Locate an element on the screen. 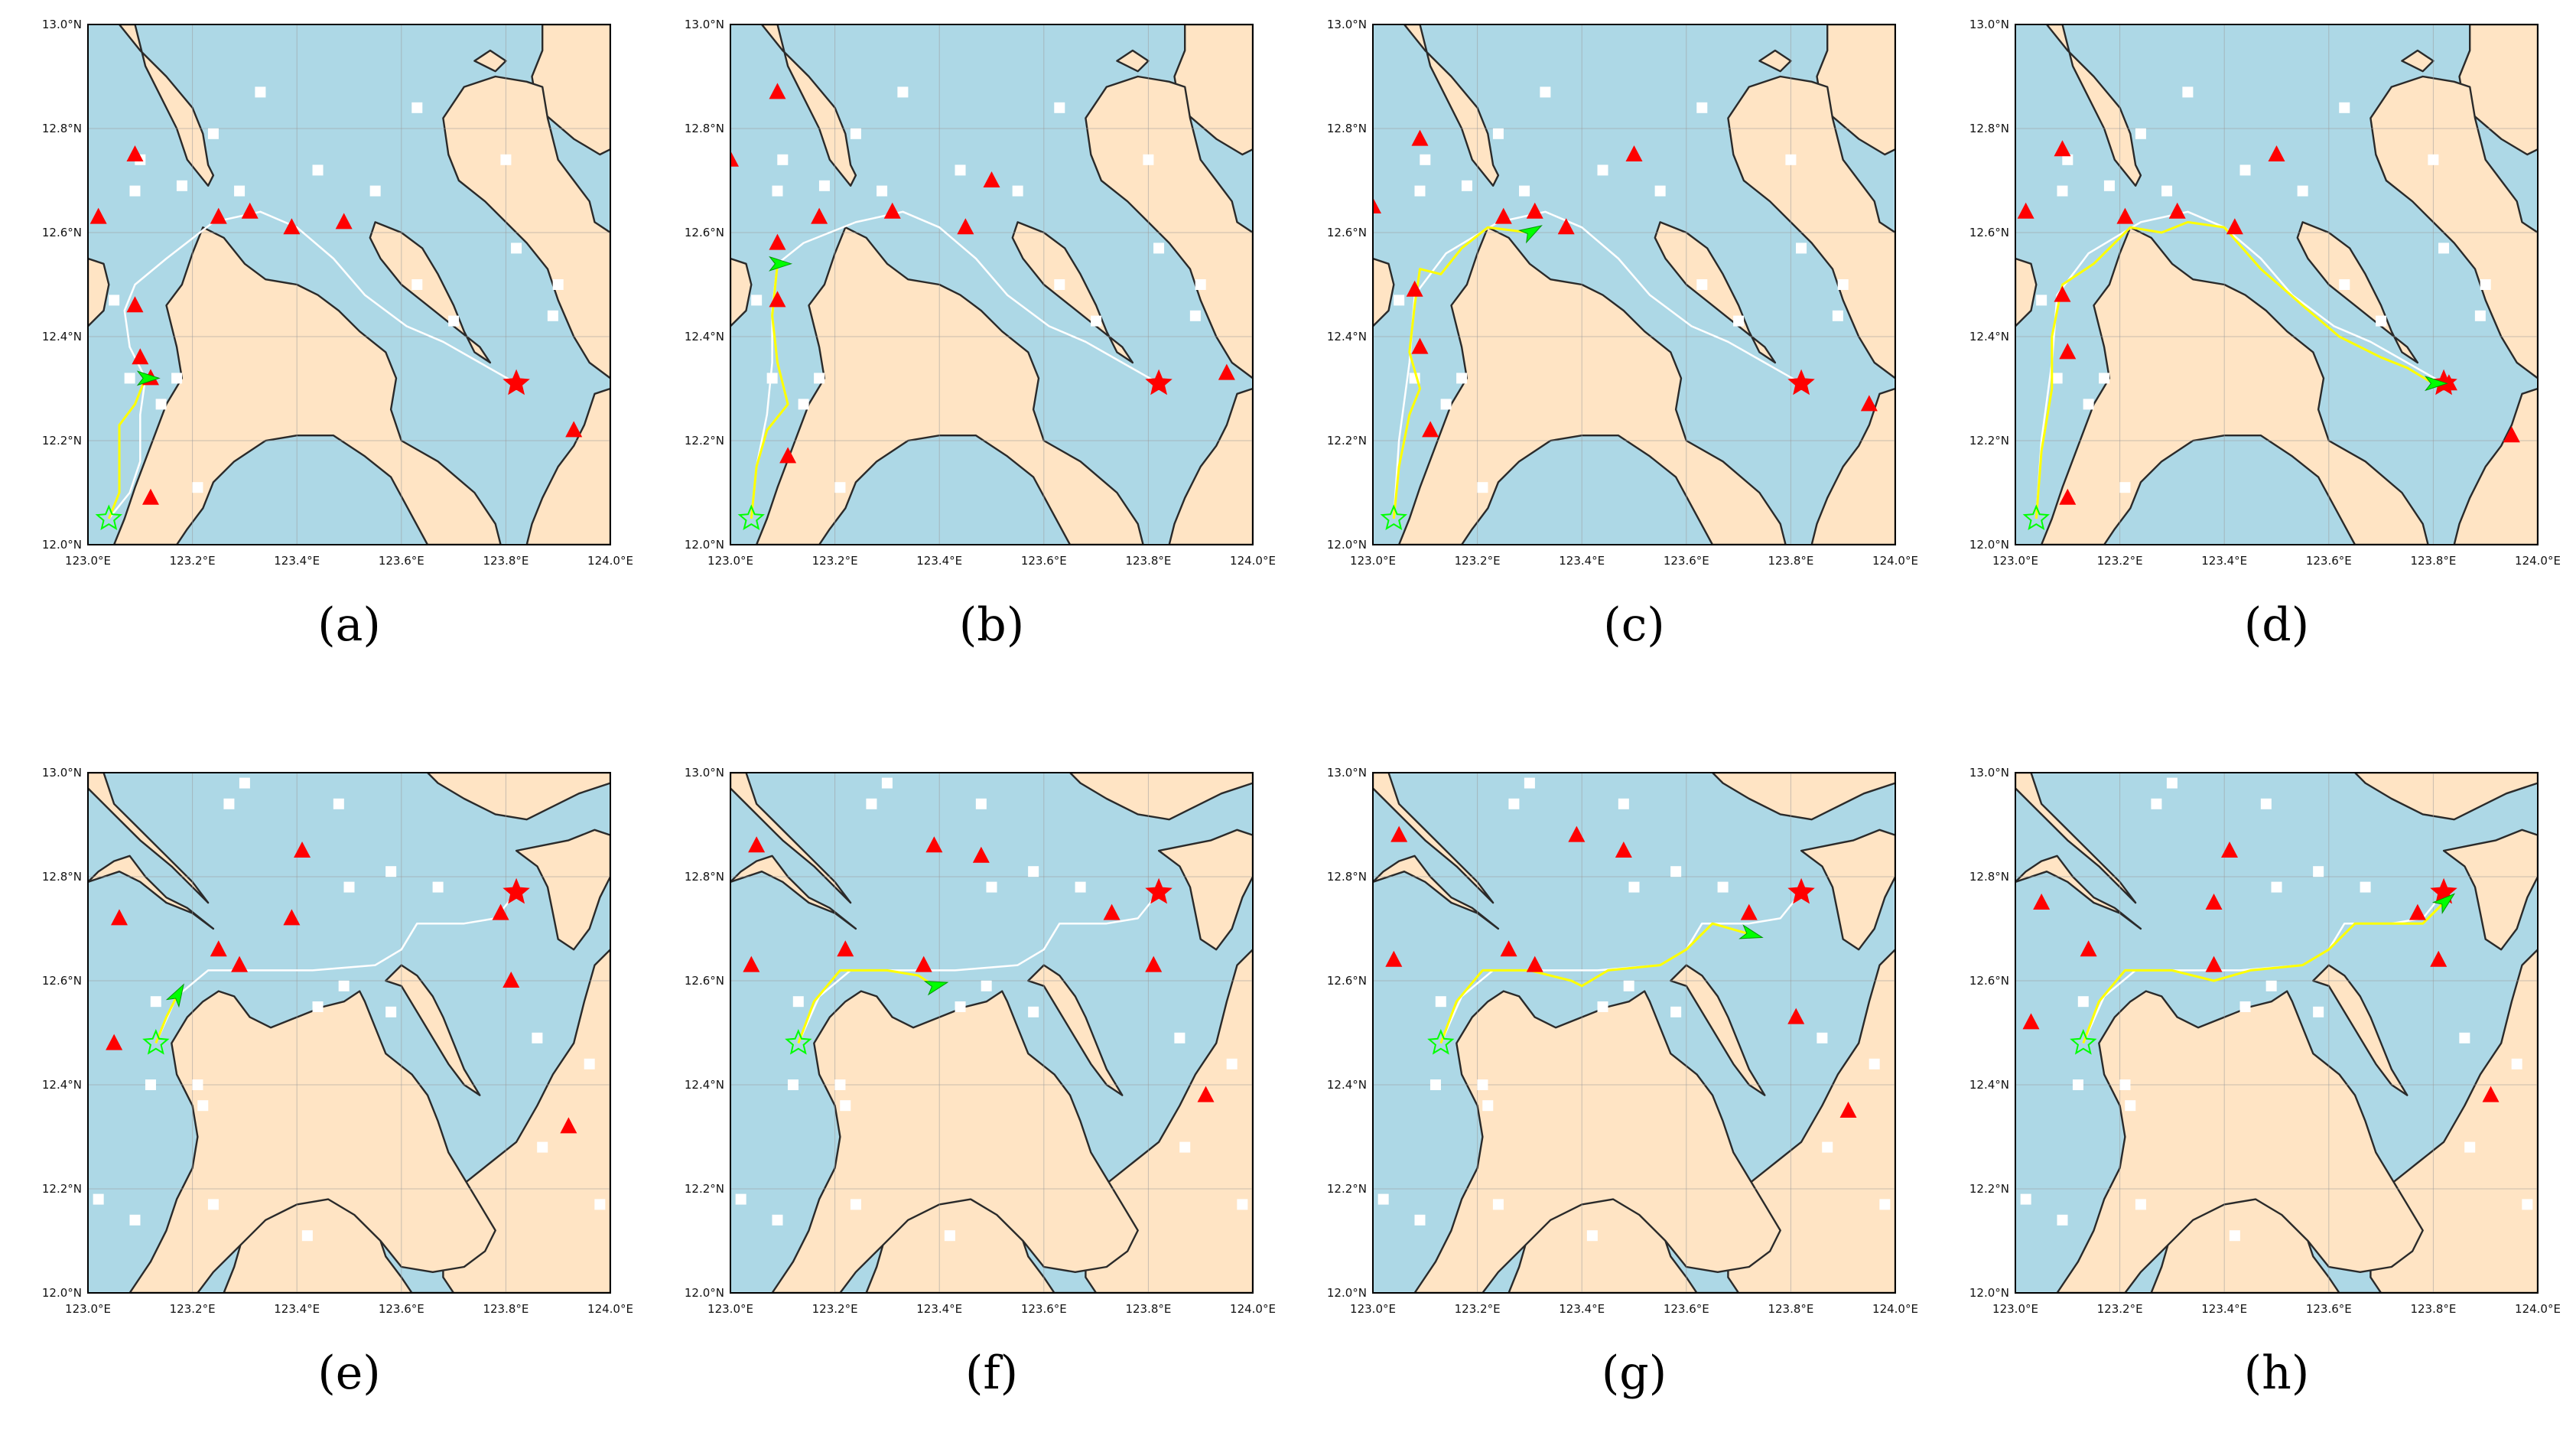 The height and width of the screenshot is (1439, 2576). x-tick-label: 123.0°E is located at coordinates (2015, 1309).